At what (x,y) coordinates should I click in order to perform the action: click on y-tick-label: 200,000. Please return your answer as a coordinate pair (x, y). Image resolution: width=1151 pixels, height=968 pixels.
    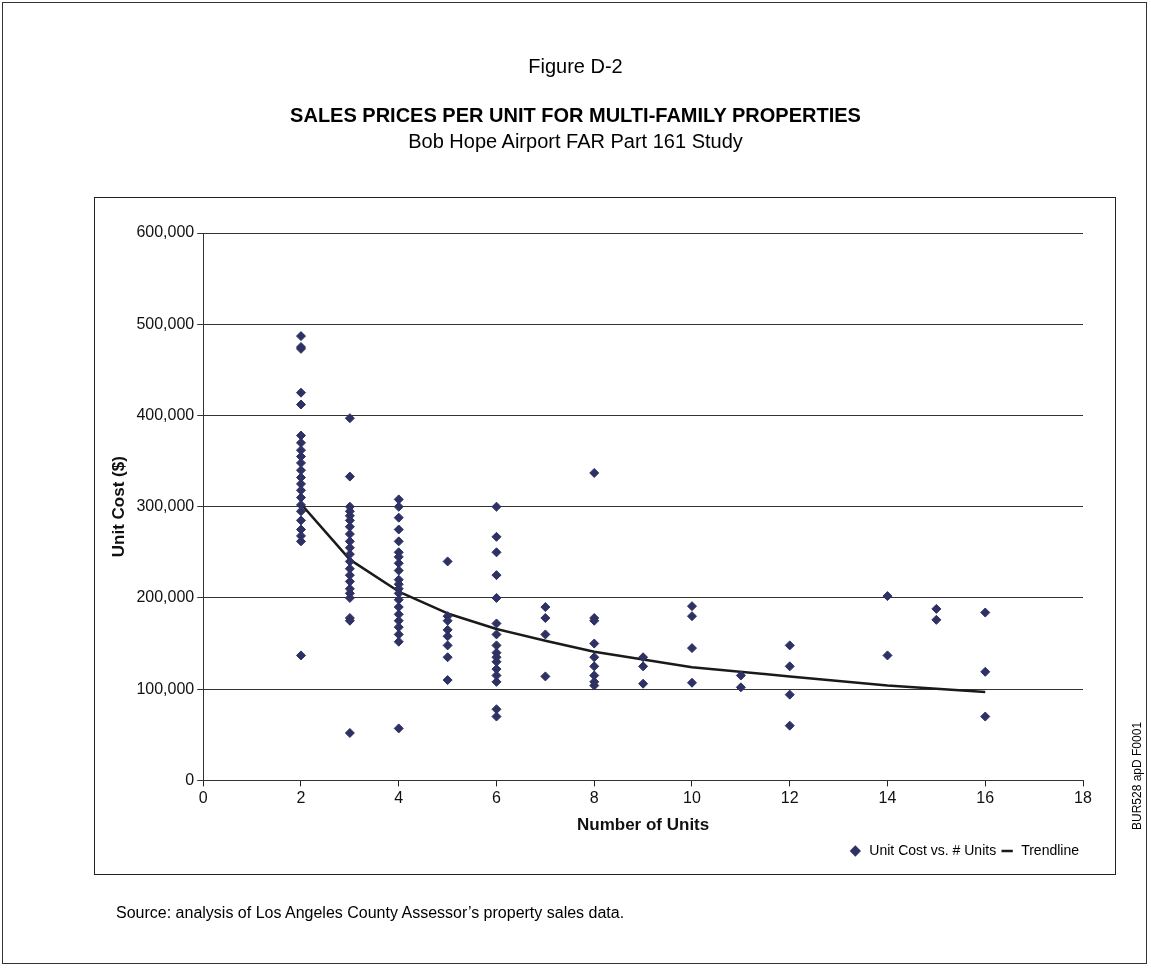
    Looking at the image, I should click on (165, 597).